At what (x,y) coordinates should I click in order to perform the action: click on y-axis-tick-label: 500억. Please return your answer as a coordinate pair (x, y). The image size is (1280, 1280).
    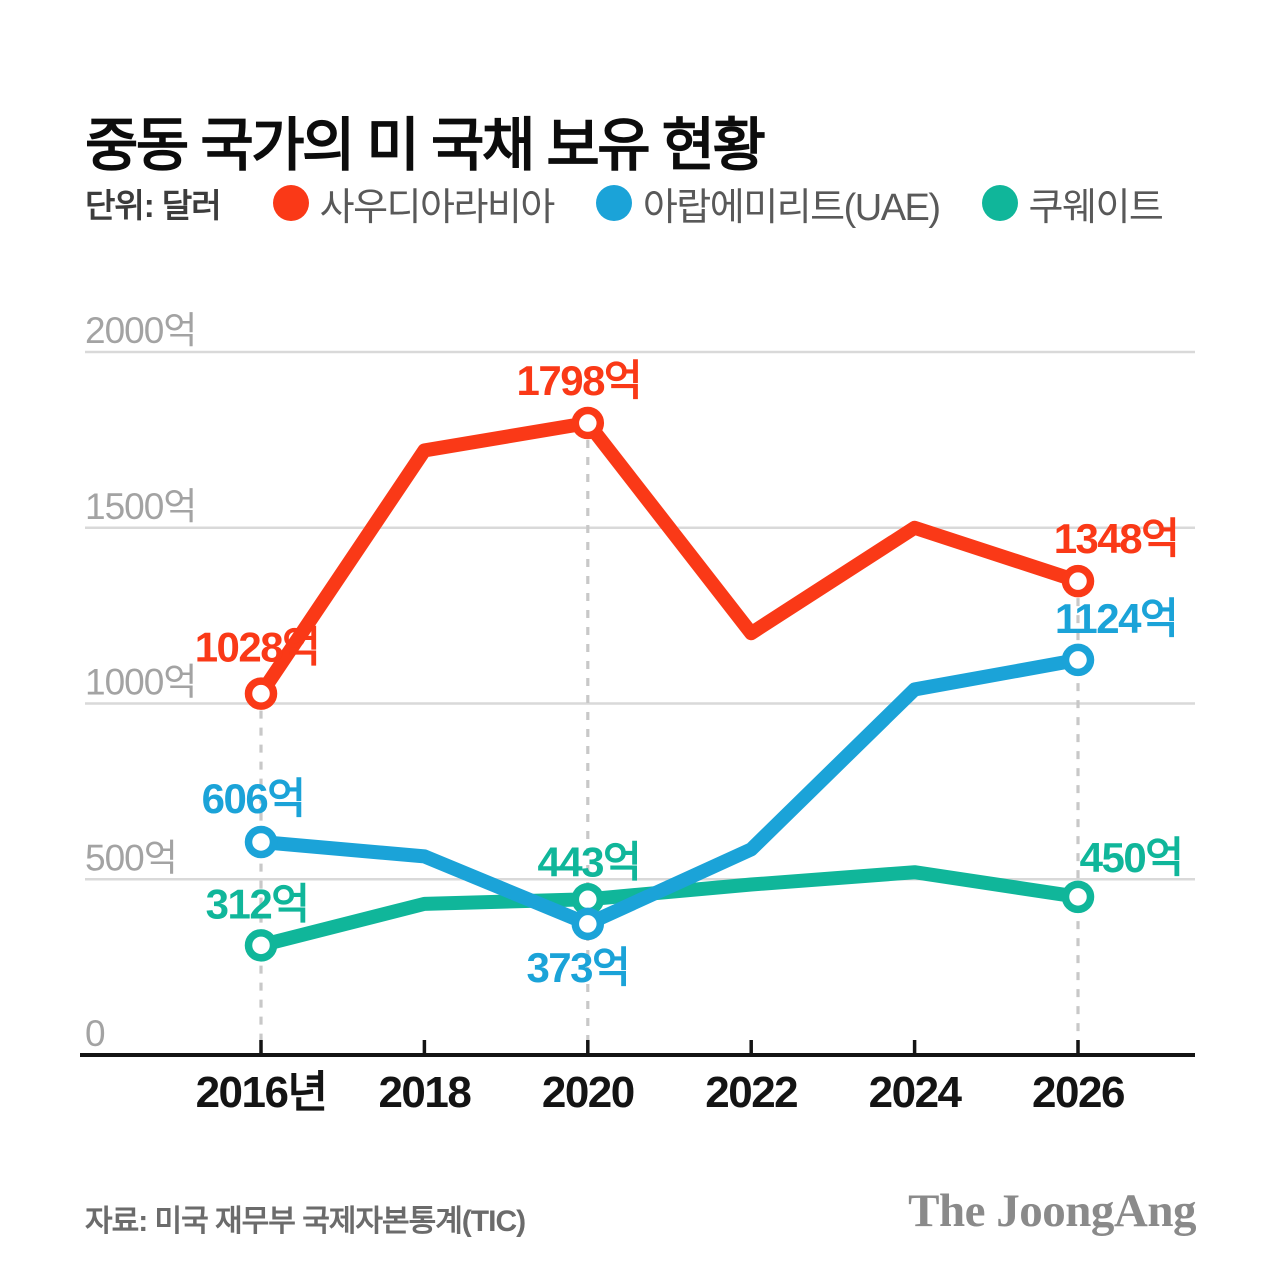
    Looking at the image, I should click on (131, 857).